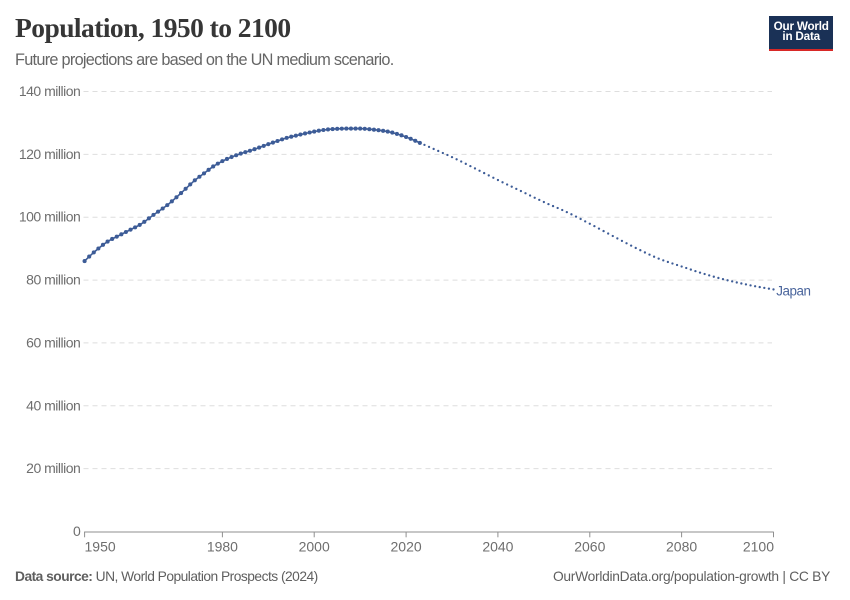 This screenshot has width=850, height=600. What do you see at coordinates (681, 546) in the screenshot?
I see `svg-text: 2080` at bounding box center [681, 546].